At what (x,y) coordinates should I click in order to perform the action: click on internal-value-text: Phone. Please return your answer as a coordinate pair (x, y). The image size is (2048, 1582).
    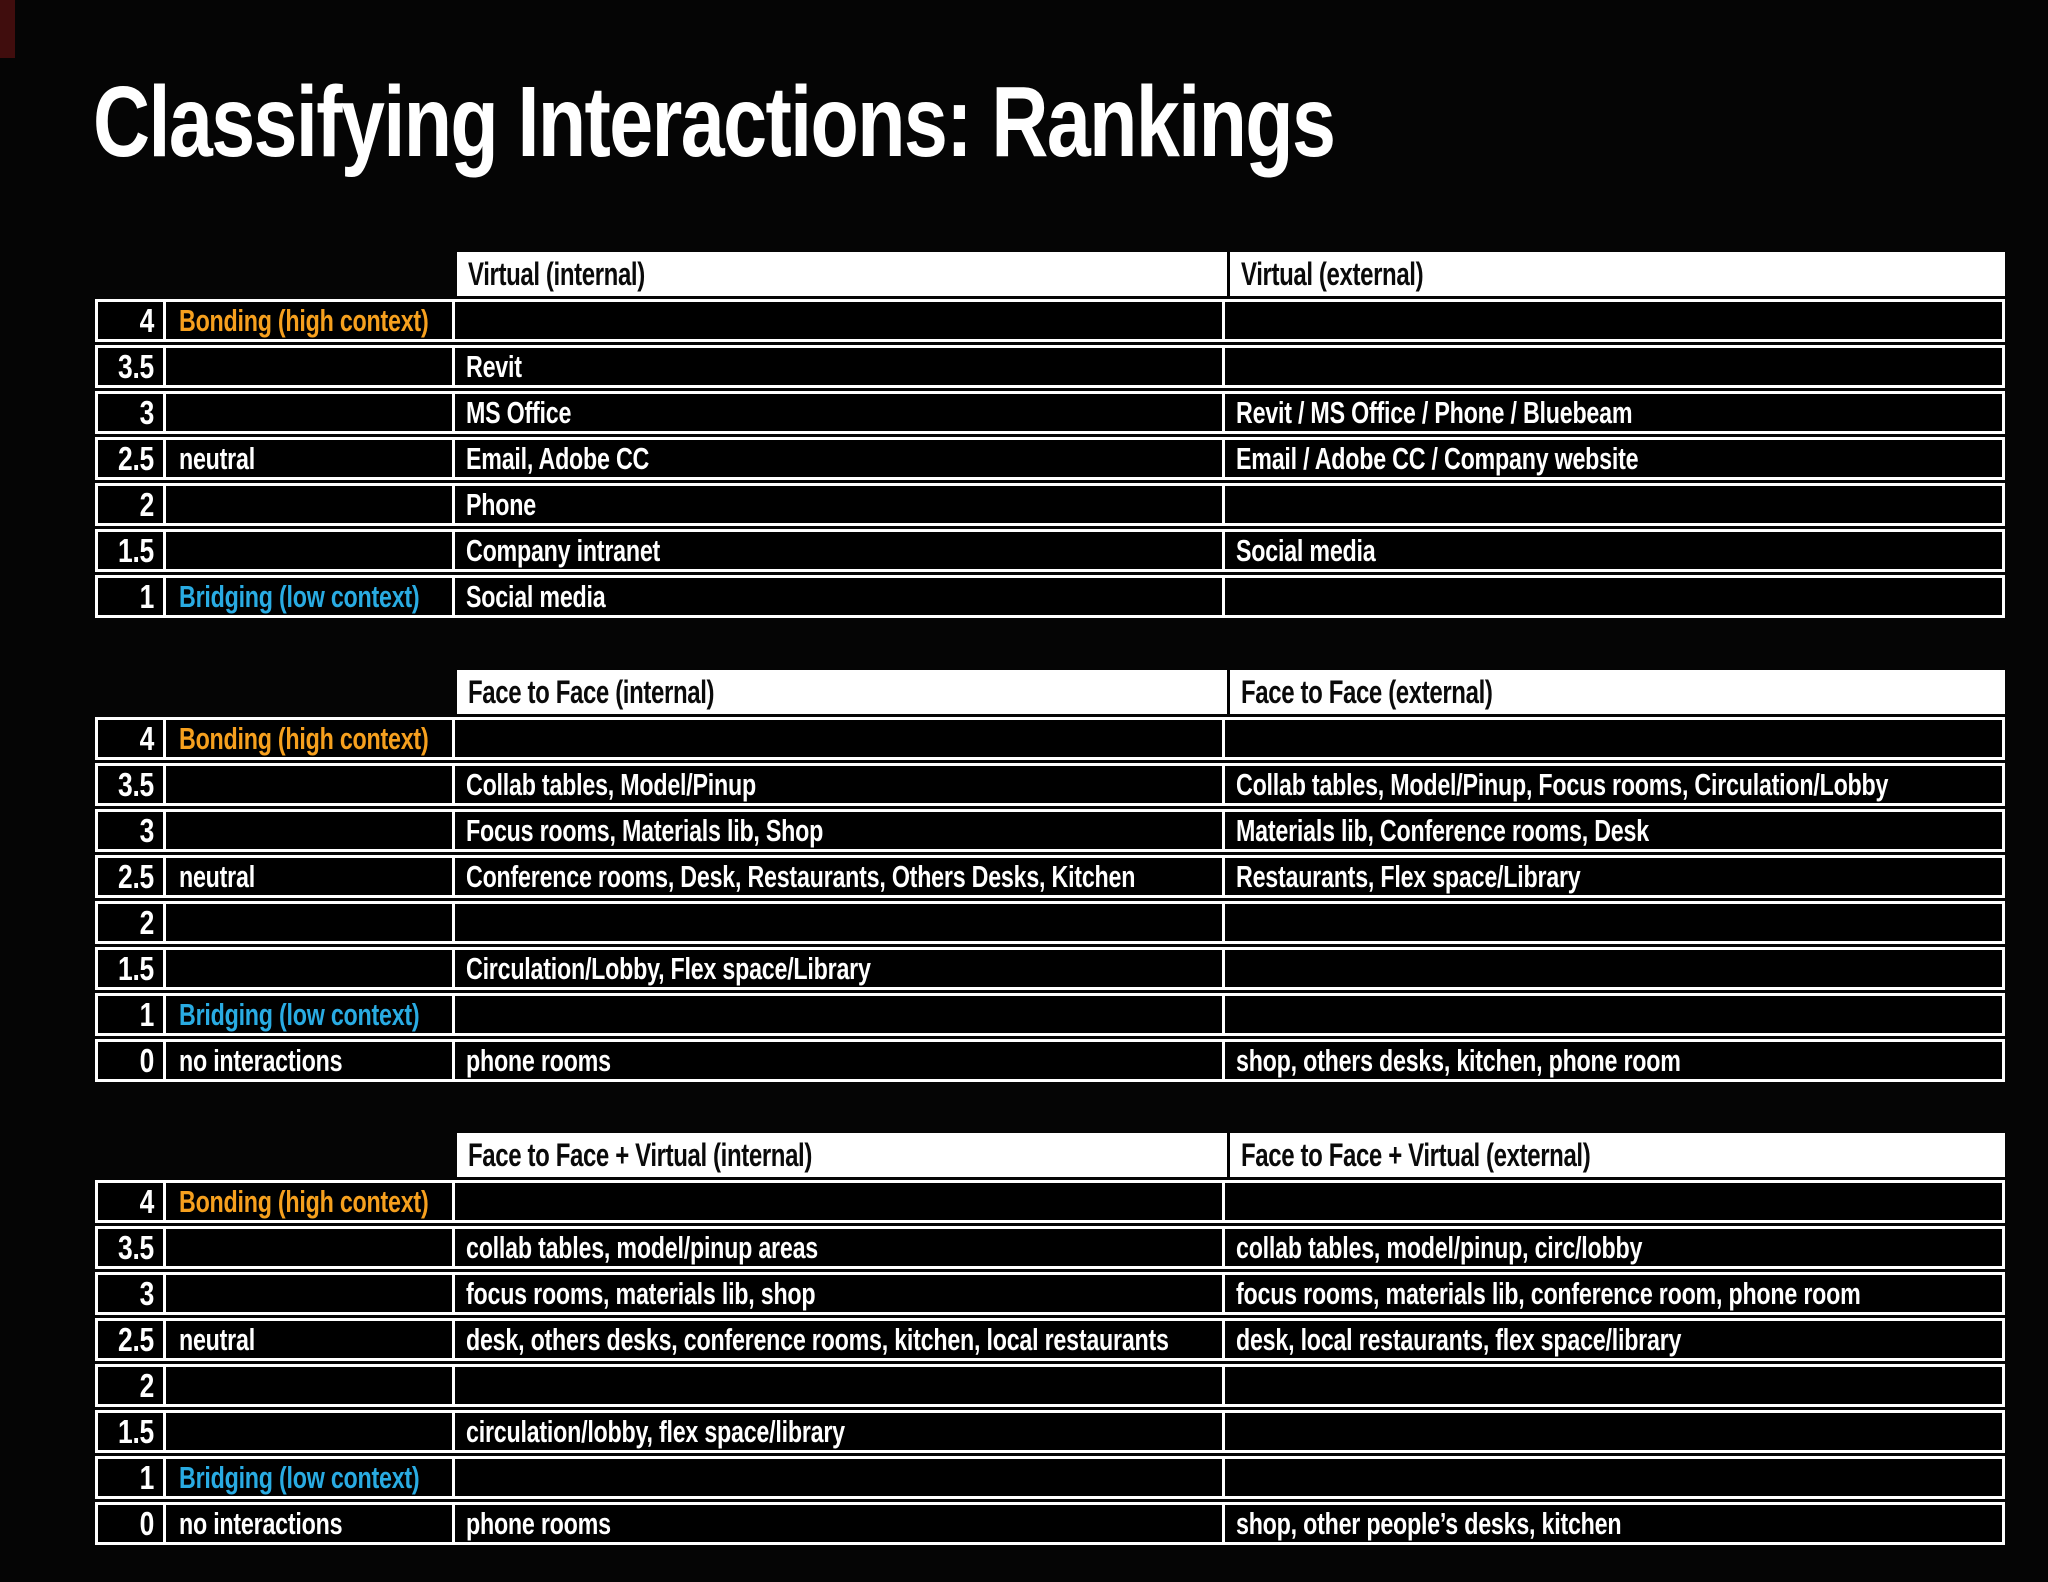
    Looking at the image, I should click on (501, 504).